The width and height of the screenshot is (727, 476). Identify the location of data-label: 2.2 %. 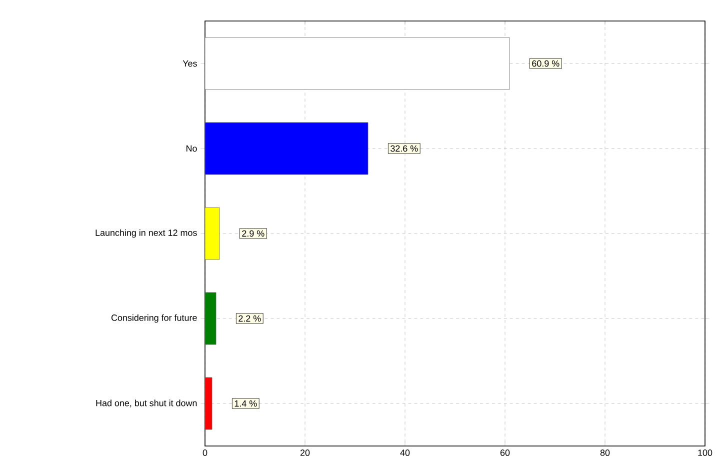
(249, 318).